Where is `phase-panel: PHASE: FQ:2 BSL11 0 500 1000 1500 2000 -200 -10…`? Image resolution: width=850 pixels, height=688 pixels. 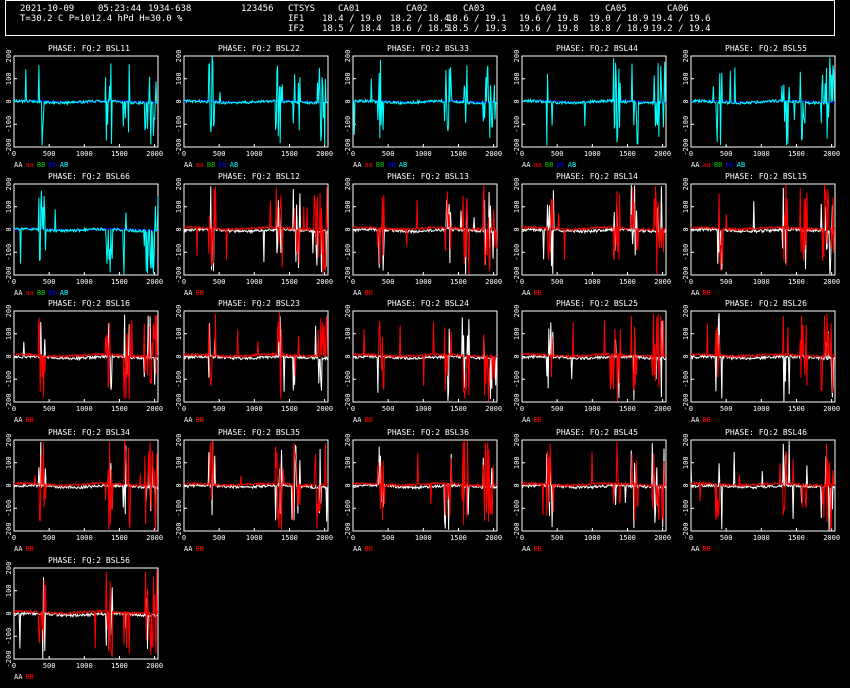 phase-panel: PHASE: FQ:2 BSL11 0 500 1000 1500 2000 -200 -10… is located at coordinates (85, 110).